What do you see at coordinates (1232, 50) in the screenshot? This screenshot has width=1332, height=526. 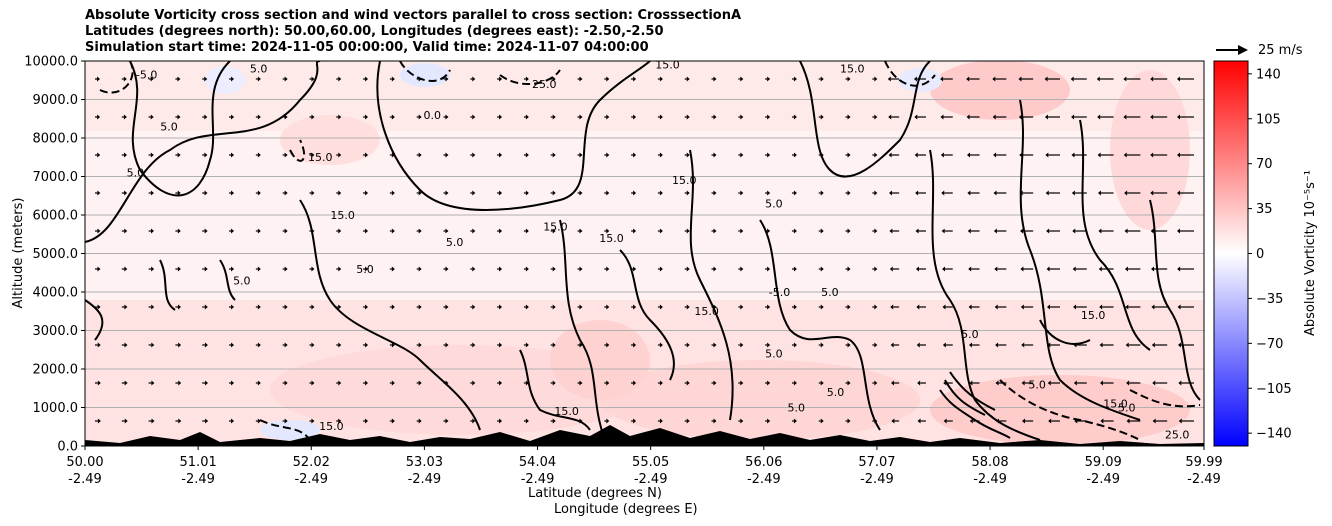 I see `reference-vector` at bounding box center [1232, 50].